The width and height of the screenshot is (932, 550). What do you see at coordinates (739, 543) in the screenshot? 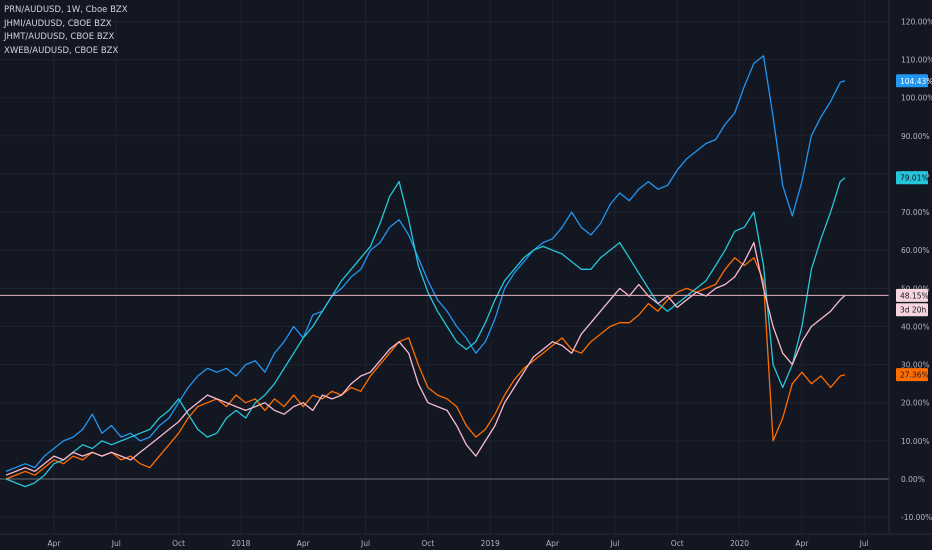
I see `x-tick-label: 2020` at bounding box center [739, 543].